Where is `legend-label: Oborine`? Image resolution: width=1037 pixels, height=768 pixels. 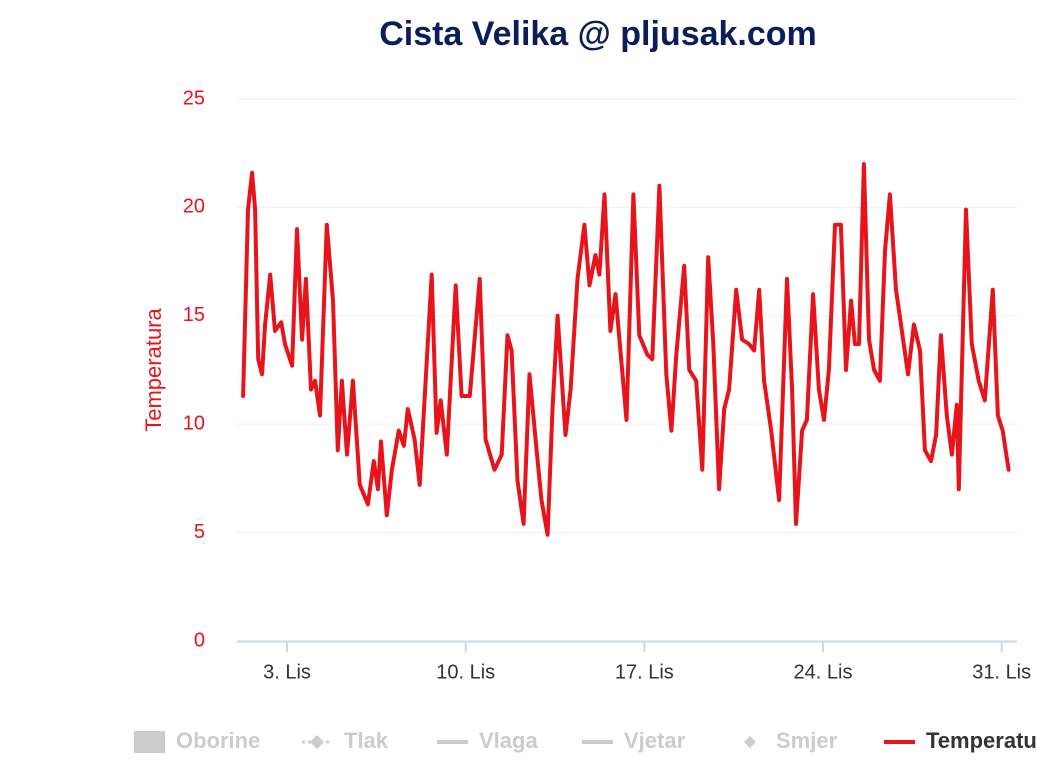
legend-label: Oborine is located at coordinates (218, 740).